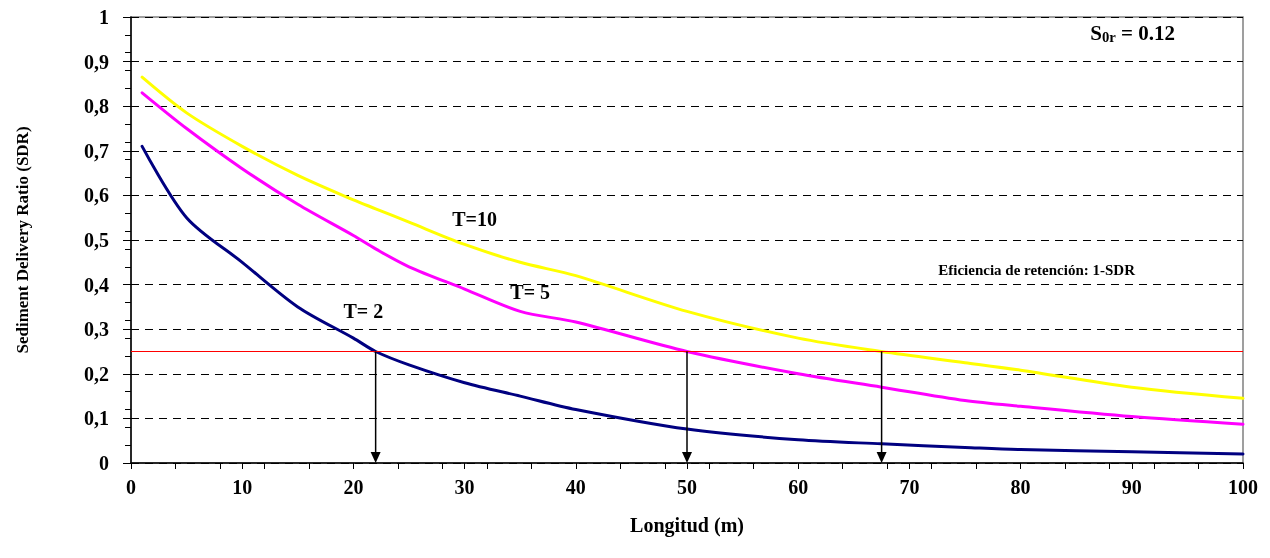 This screenshot has width=1270, height=558. What do you see at coordinates (96, 106) in the screenshot?
I see `y-tick-label: 0,8` at bounding box center [96, 106].